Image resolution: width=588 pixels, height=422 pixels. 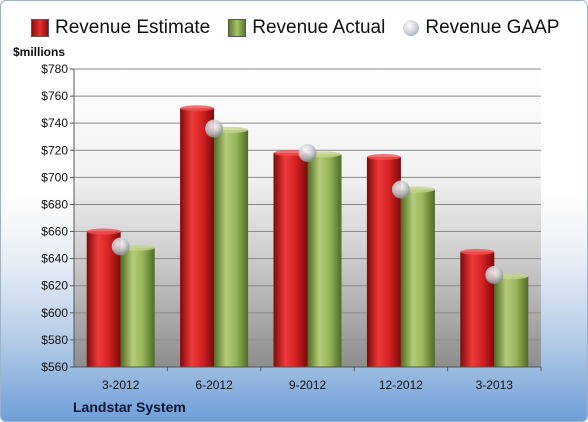 What do you see at coordinates (40, 28) in the screenshot?
I see `legend-swatch-estimate` at bounding box center [40, 28].